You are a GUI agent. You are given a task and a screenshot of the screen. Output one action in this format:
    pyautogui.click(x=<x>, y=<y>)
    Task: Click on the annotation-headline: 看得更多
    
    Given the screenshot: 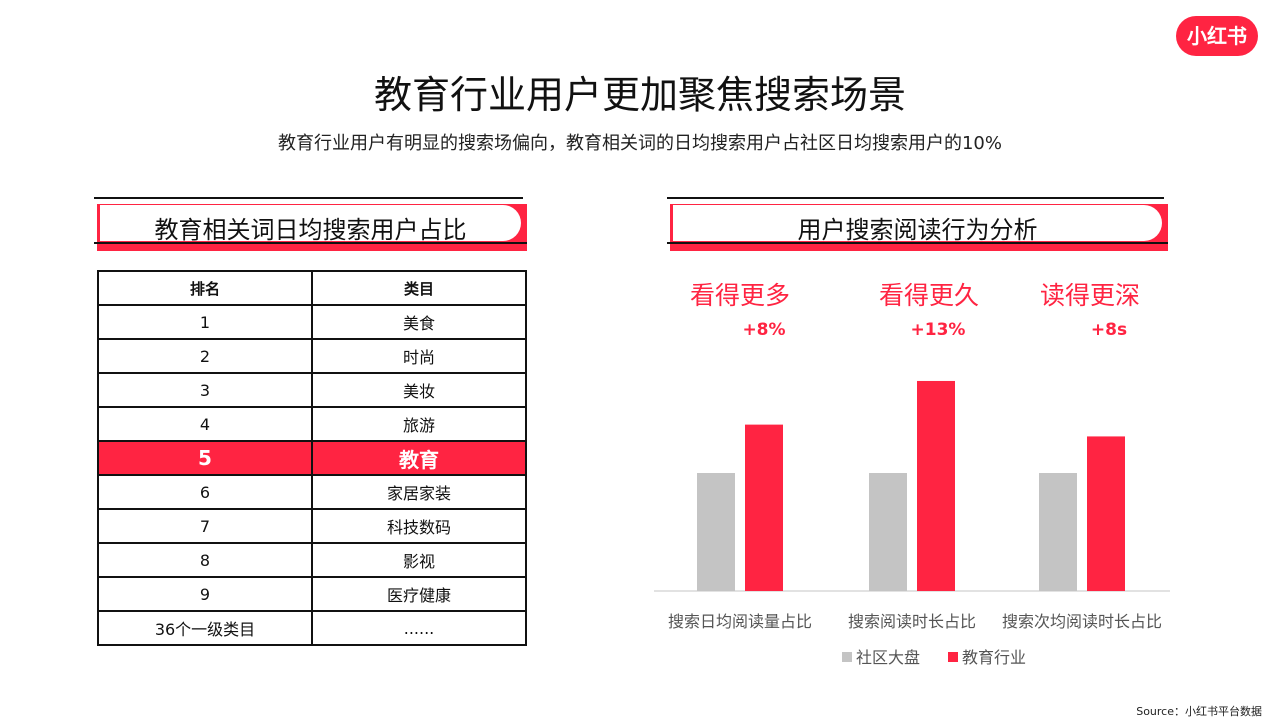 What is the action you would take?
    pyautogui.click(x=740, y=295)
    